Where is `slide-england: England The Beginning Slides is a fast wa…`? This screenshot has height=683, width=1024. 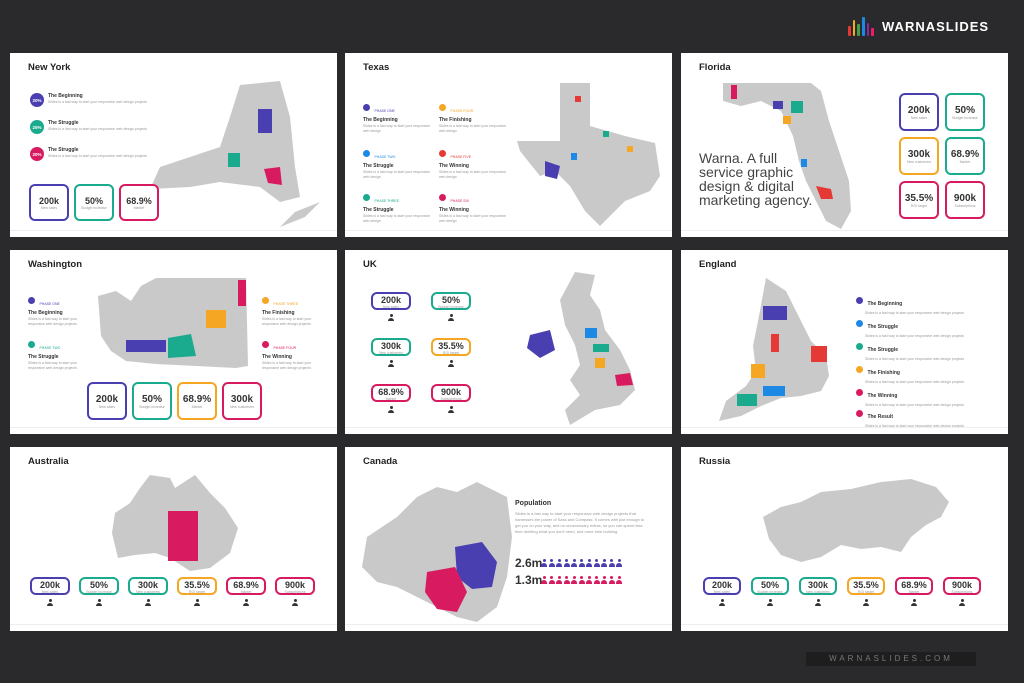
slide-england: England The Beginning Slides is a fast wa… is located at coordinates (844, 342).